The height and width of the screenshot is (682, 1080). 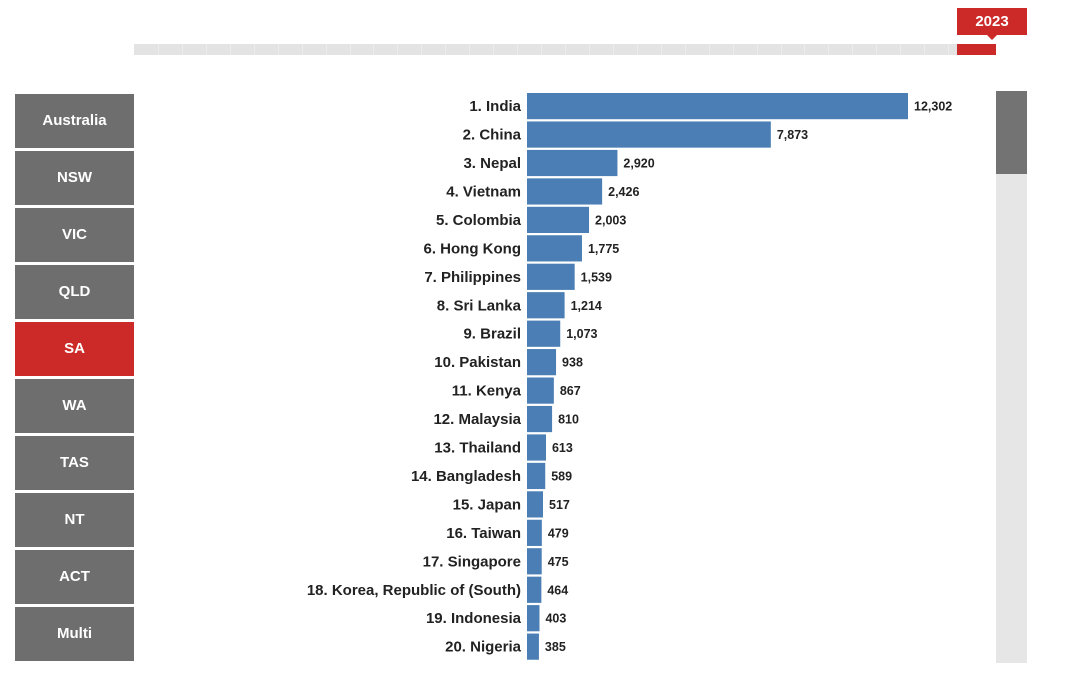 What do you see at coordinates (74, 292) in the screenshot?
I see `state-button-qld: QLD` at bounding box center [74, 292].